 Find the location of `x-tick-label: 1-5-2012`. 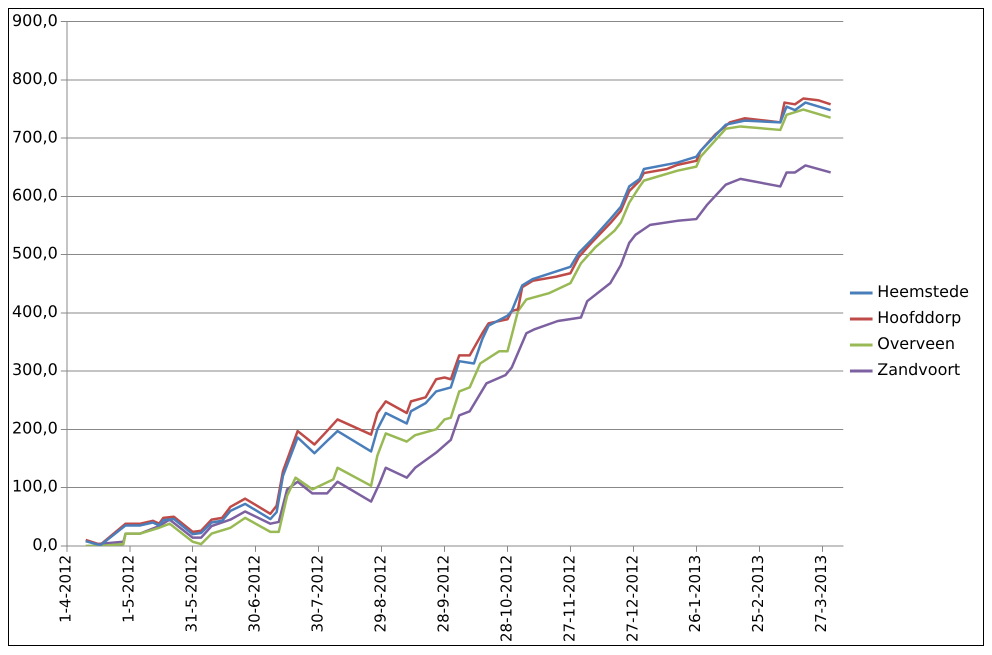

x-tick-label: 1-5-2012 is located at coordinates (129, 588).